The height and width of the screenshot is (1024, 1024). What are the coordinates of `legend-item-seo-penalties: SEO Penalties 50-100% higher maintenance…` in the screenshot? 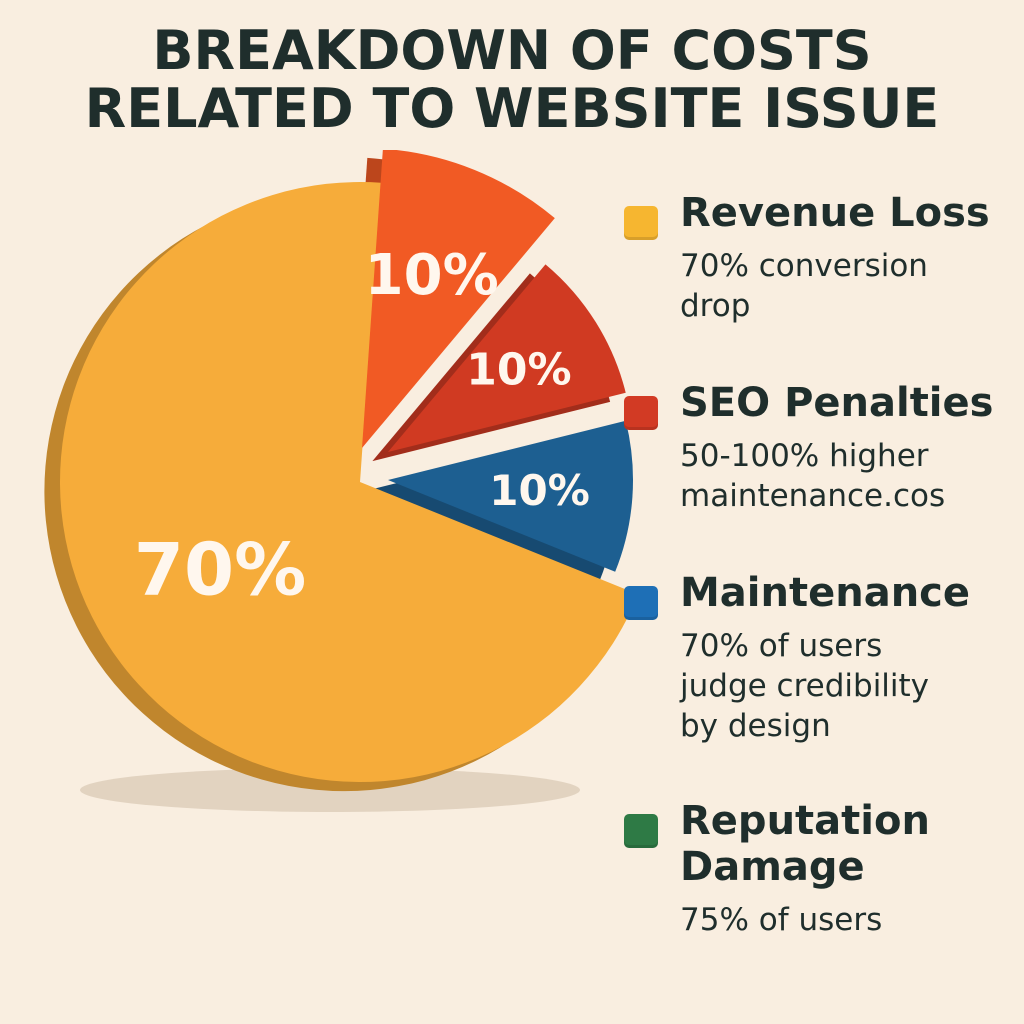 It's located at (822, 475).